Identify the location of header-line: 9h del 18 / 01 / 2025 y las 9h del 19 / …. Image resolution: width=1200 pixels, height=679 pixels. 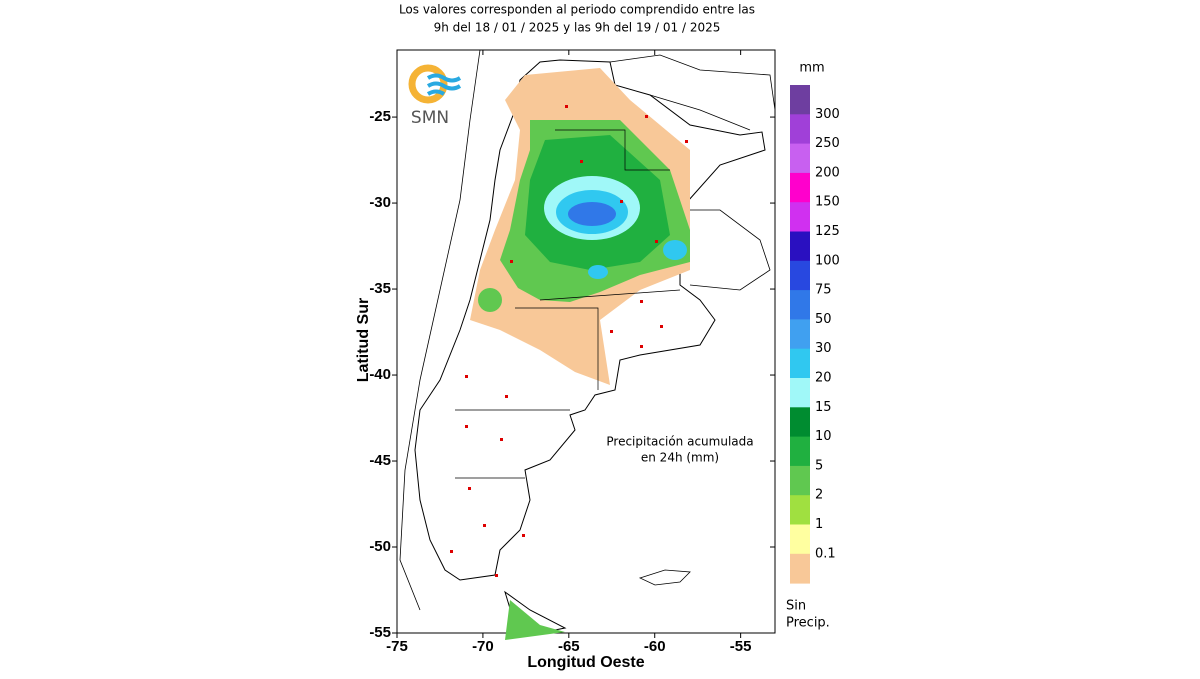
(577, 28).